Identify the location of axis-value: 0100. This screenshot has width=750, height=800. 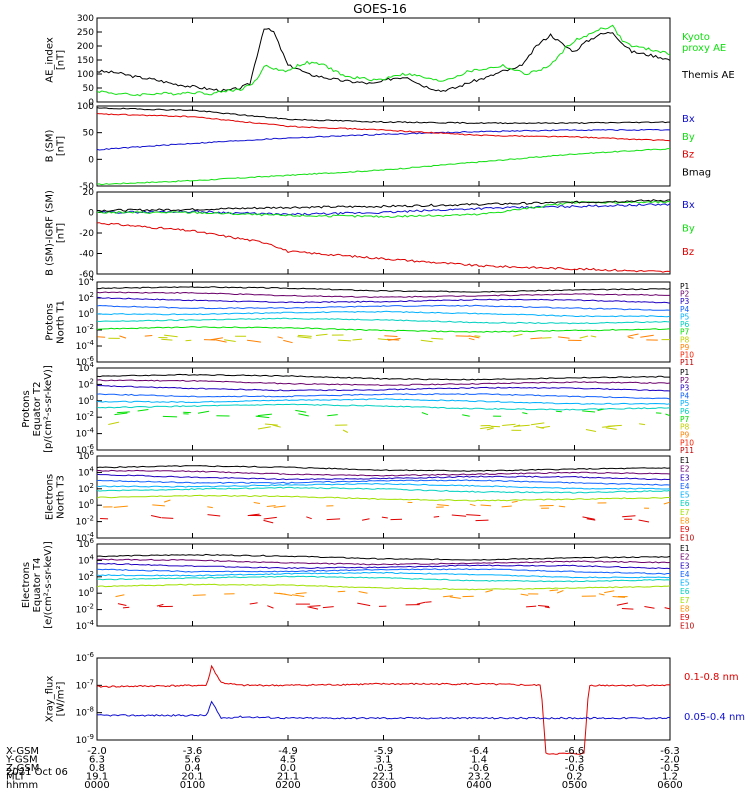
(192, 785).